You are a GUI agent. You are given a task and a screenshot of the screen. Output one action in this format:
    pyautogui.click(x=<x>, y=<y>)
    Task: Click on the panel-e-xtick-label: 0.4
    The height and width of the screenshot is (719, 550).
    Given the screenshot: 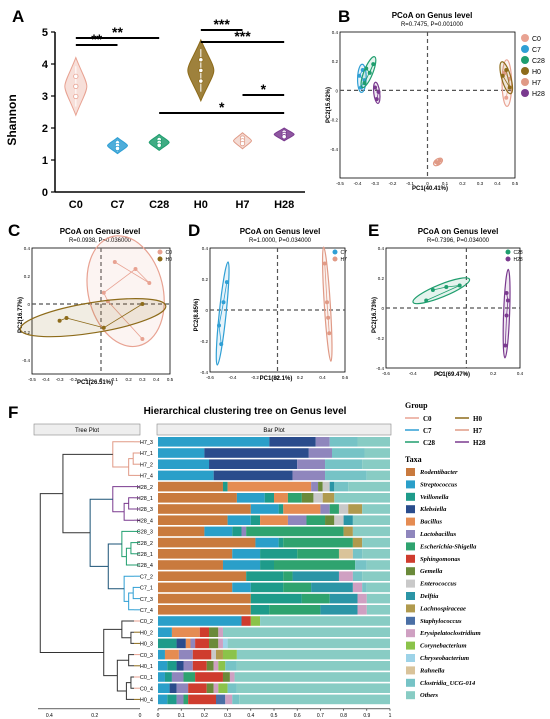 What is the action you would take?
    pyautogui.click(x=520, y=373)
    